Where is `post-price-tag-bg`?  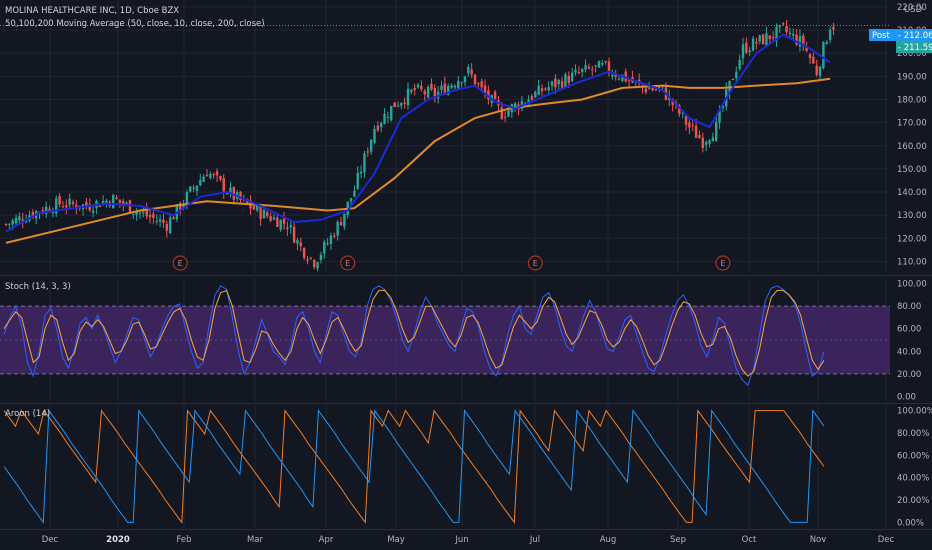 post-price-tag-bg is located at coordinates (914, 35).